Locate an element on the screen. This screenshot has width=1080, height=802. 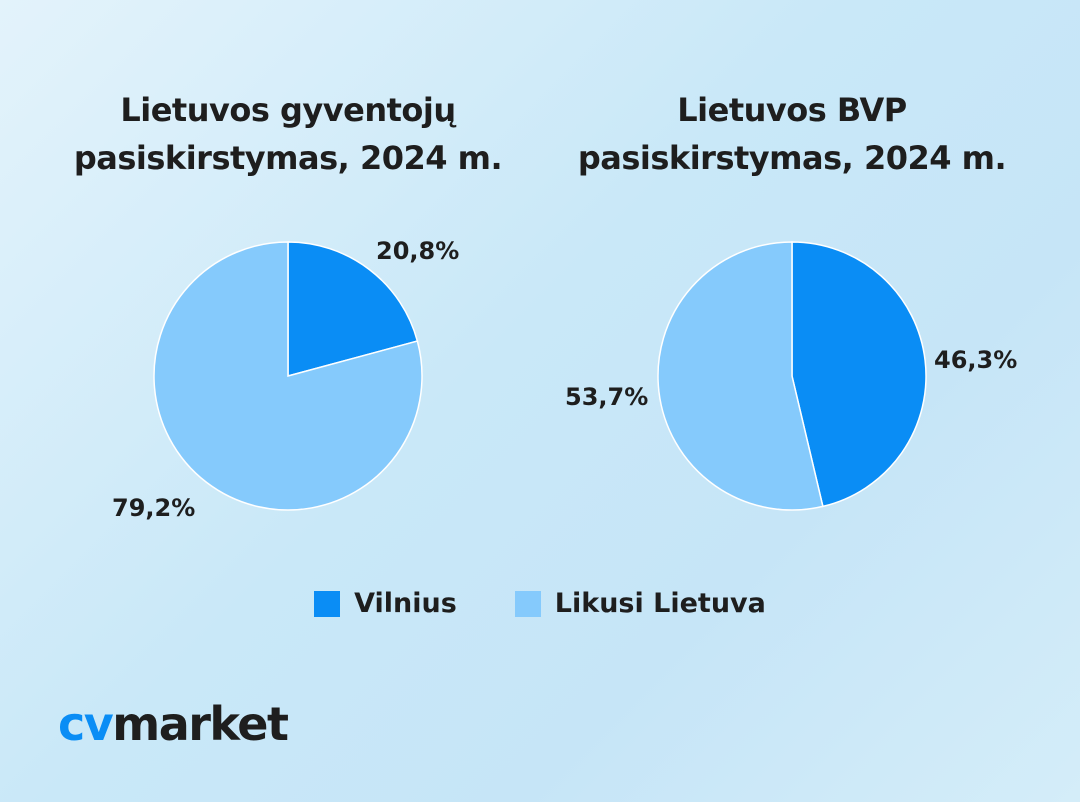
chart-title-population-line1: Lietuvos gyventojų is located at coordinates (288, 110).